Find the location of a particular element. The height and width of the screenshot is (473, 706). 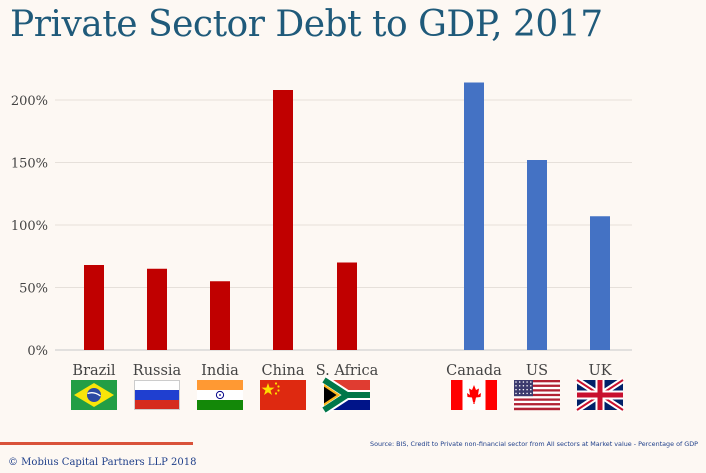

x-category-label: US is located at coordinates (537, 371).